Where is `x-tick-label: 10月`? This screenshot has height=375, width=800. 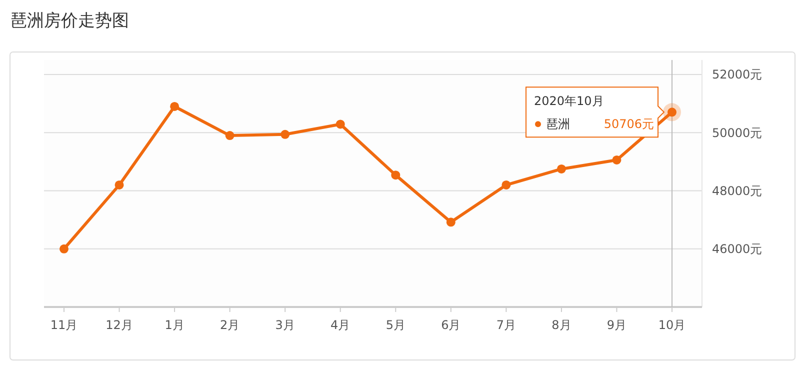 x-tick-label: 10月 is located at coordinates (672, 325).